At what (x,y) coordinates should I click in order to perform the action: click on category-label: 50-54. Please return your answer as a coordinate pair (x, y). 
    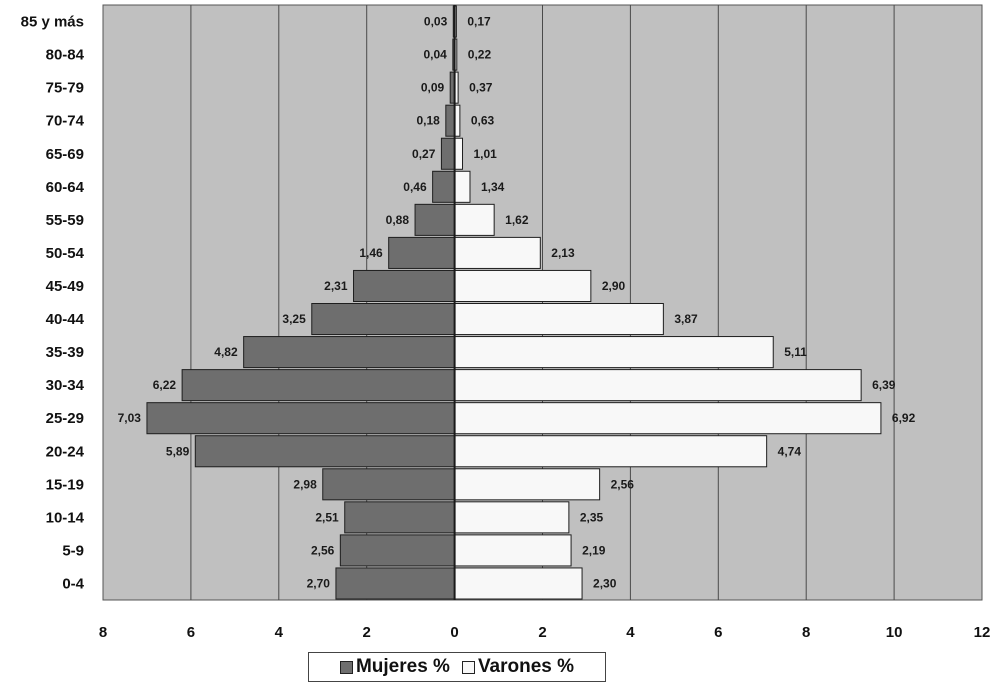
    Looking at the image, I should click on (65, 253).